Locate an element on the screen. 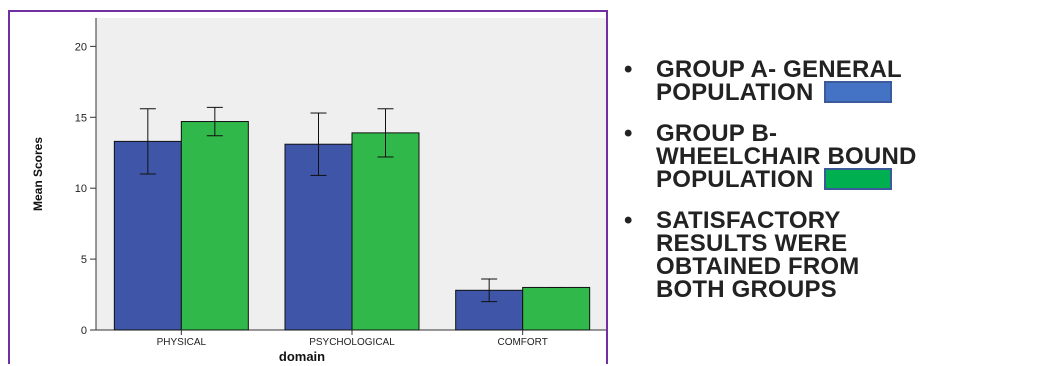 The height and width of the screenshot is (366, 1040). legend-text: WHEELCHAIR BOUND is located at coordinates (786, 156).